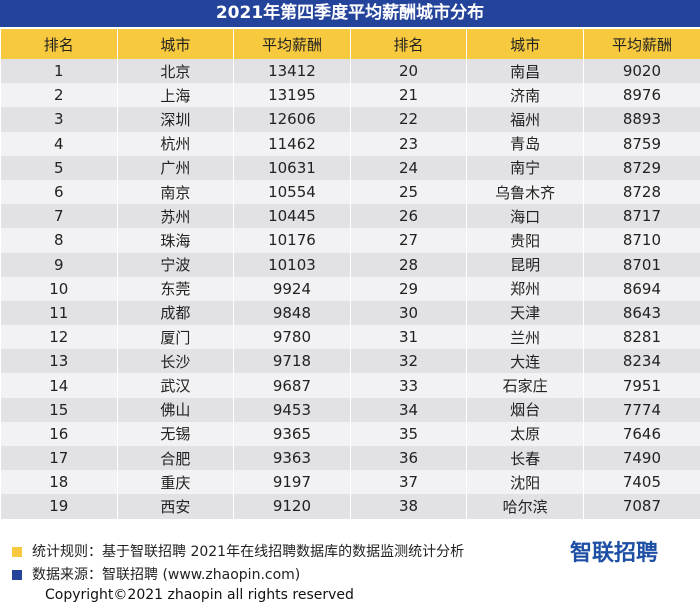 Image resolution: width=700 pixels, height=610 pixels. Describe the element at coordinates (292, 361) in the screenshot. I see `cell-salary-left: 9718` at that location.